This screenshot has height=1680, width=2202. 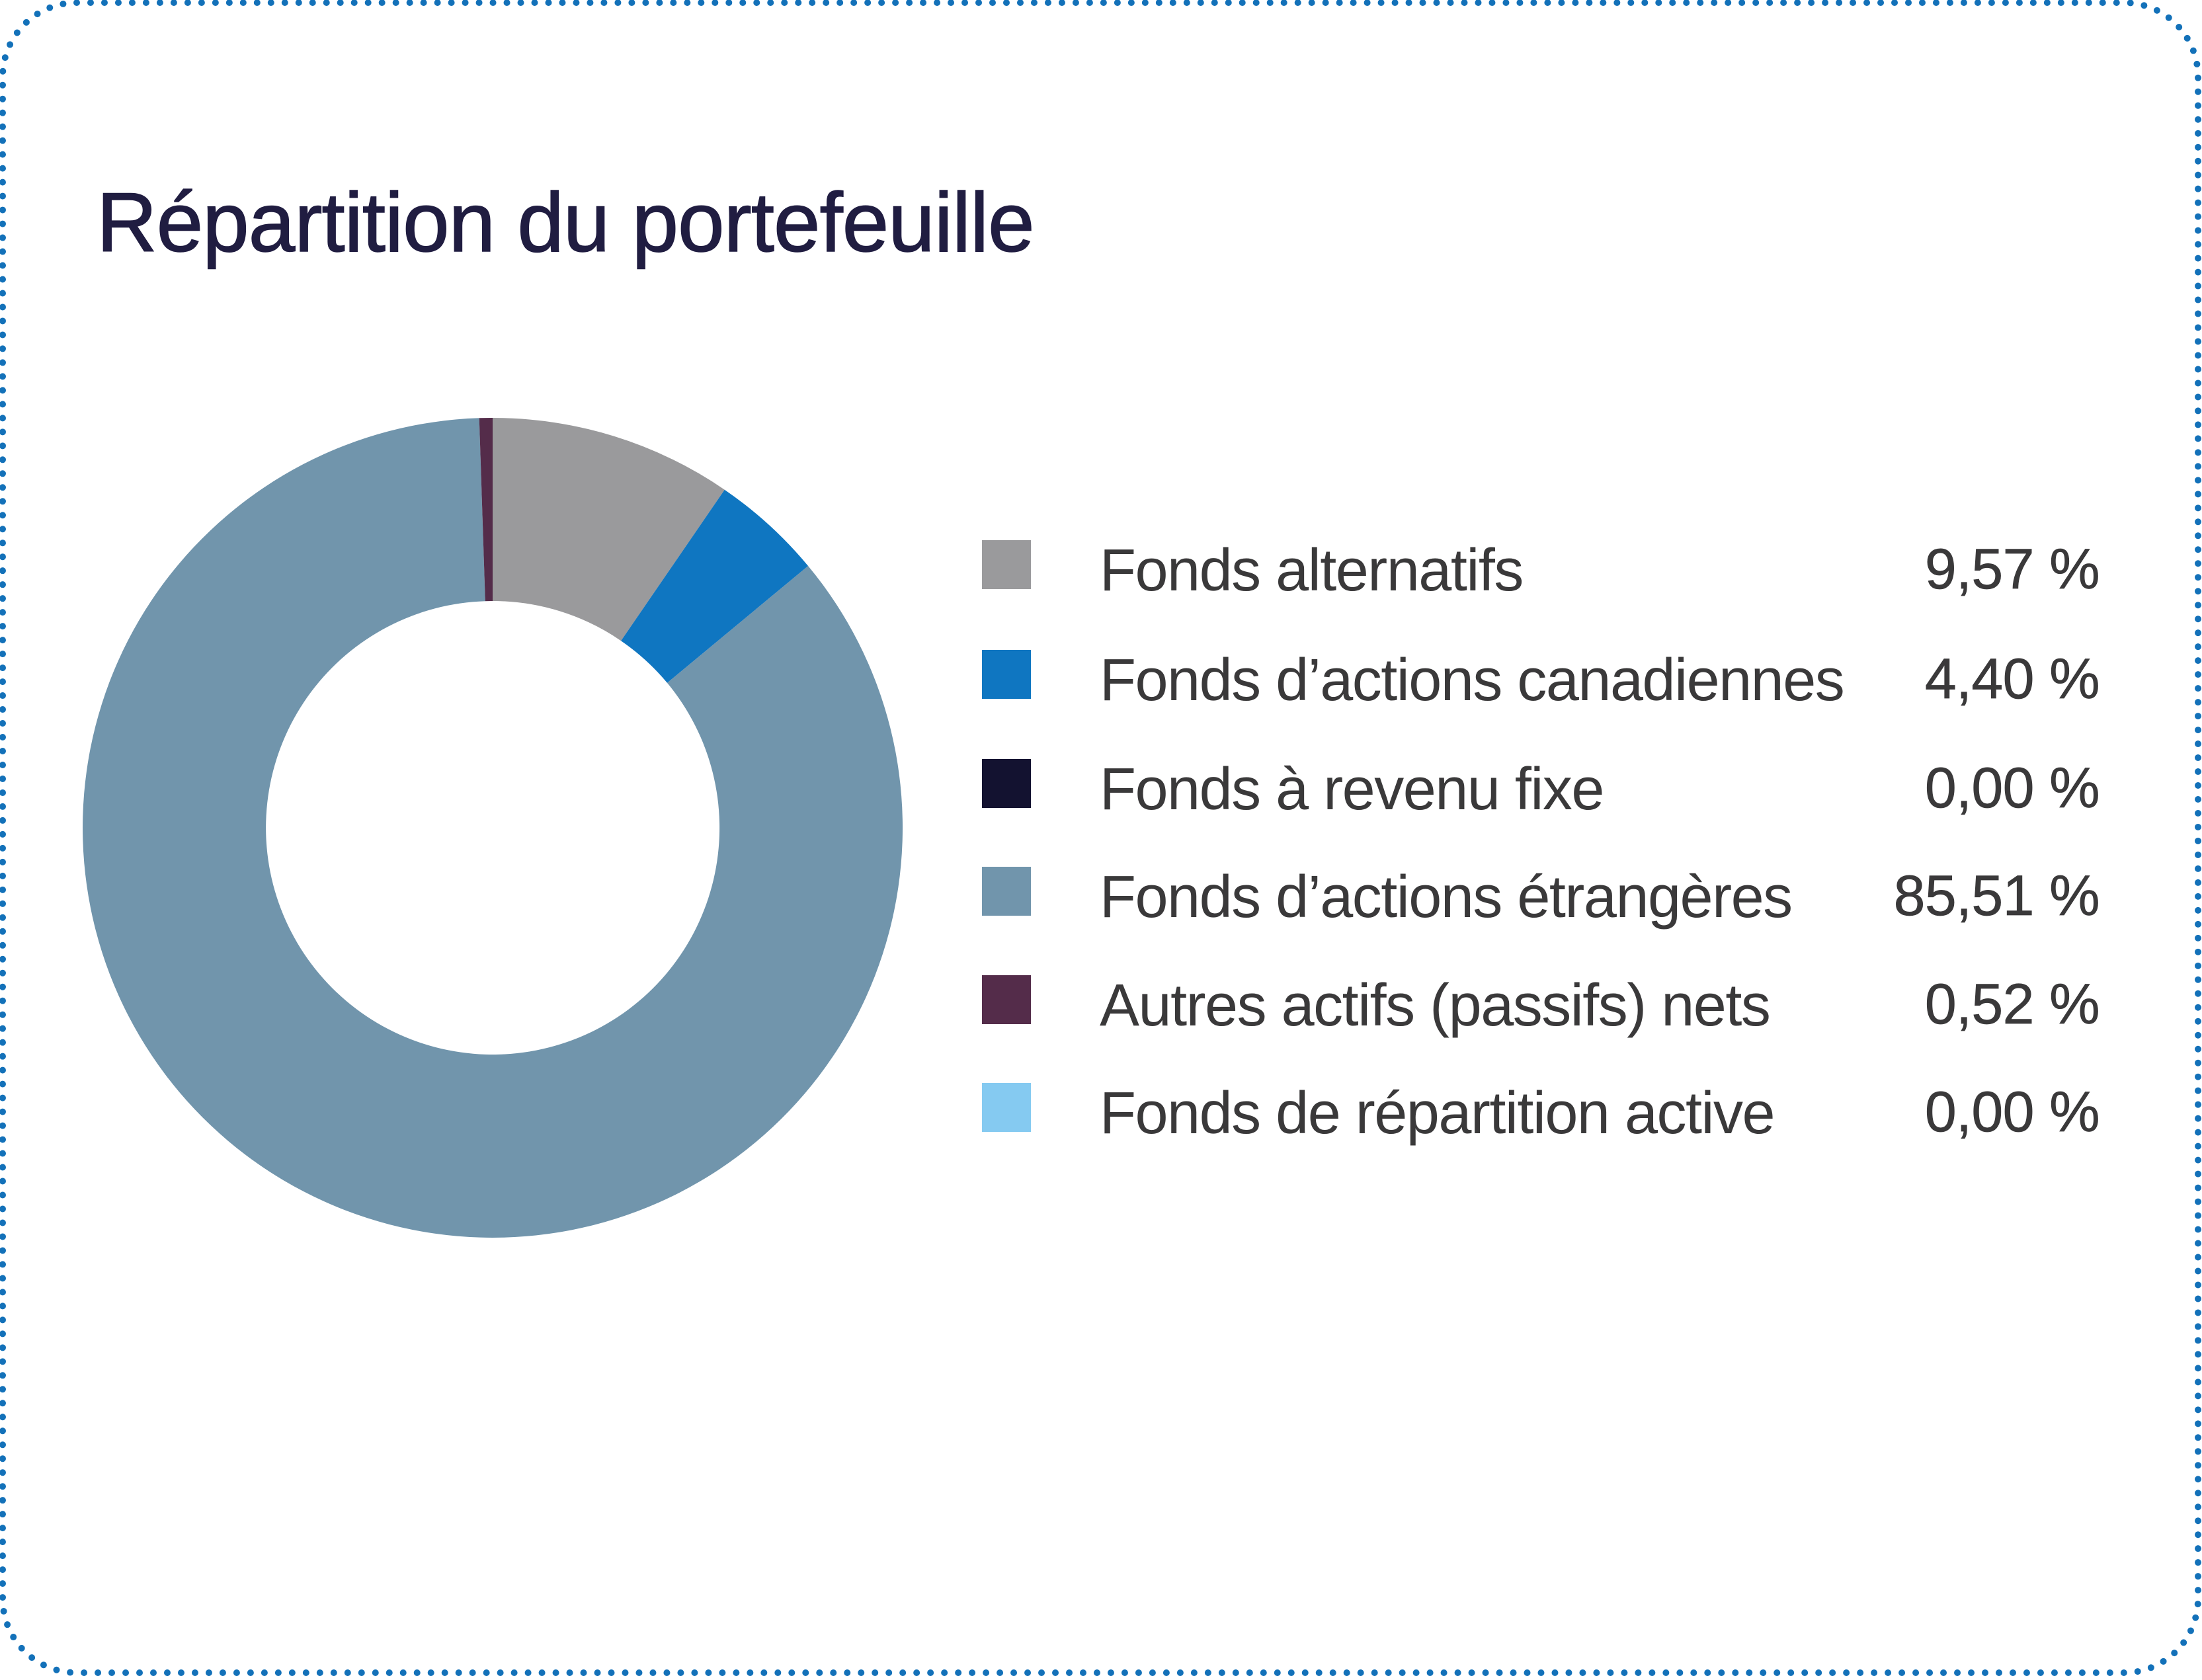 I want to click on svg-text: 9,57 %, so click(x=2012, y=569).